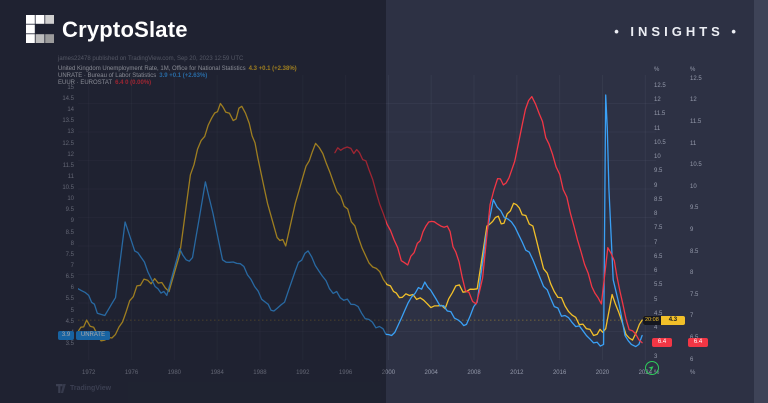 The image size is (768, 403). I want to click on axis-tick-label: 13, so click(70, 132).